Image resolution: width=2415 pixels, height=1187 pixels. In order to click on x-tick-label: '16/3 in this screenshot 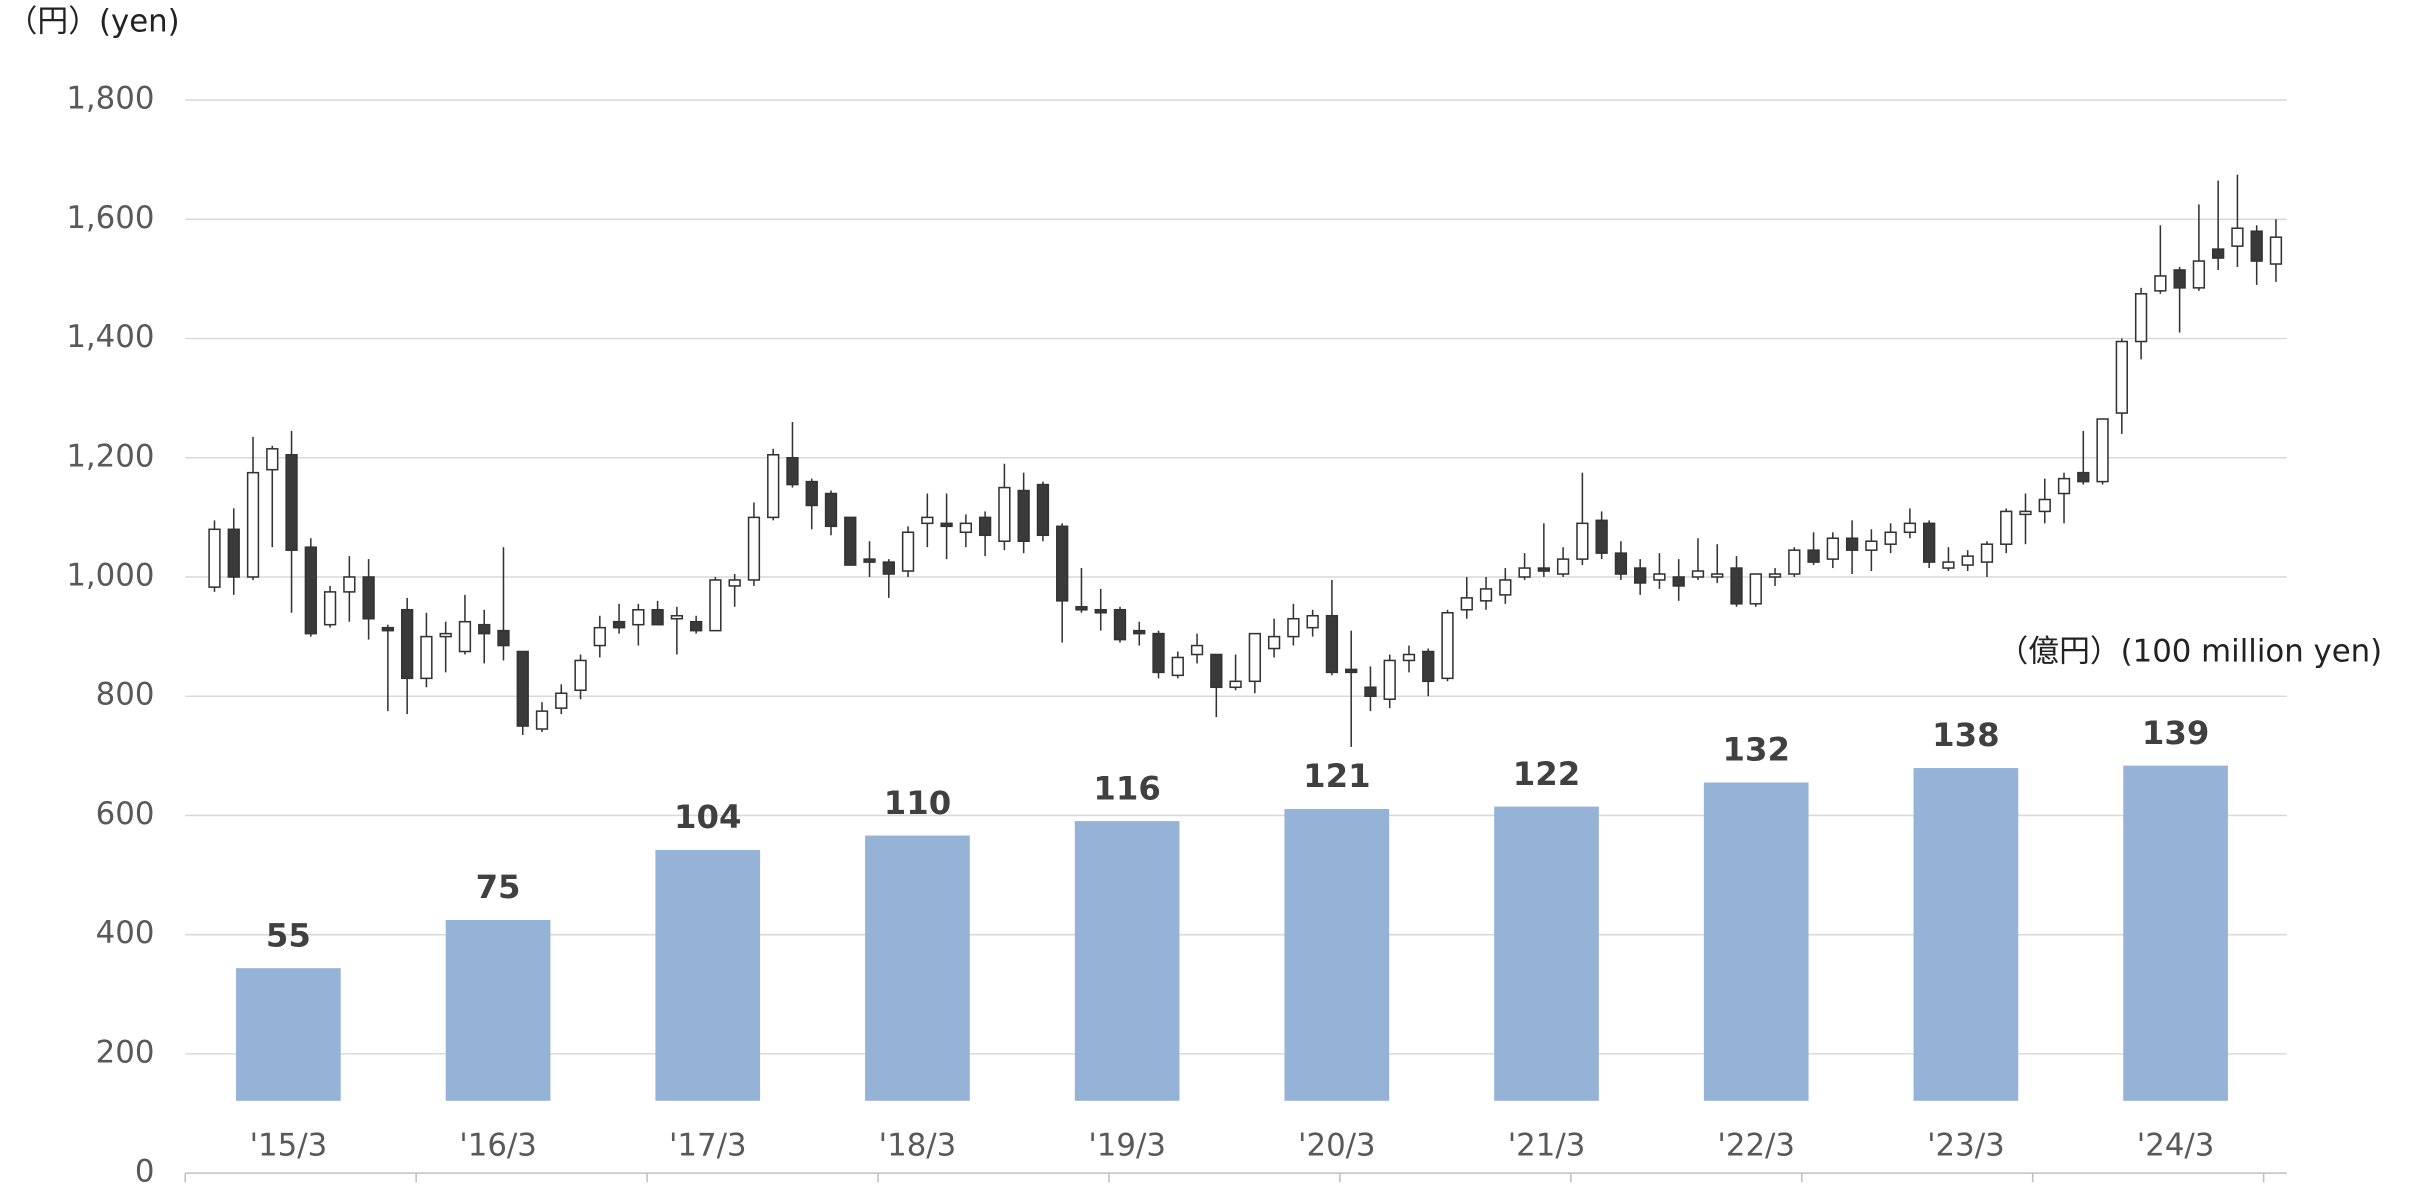, I will do `click(498, 1145)`.